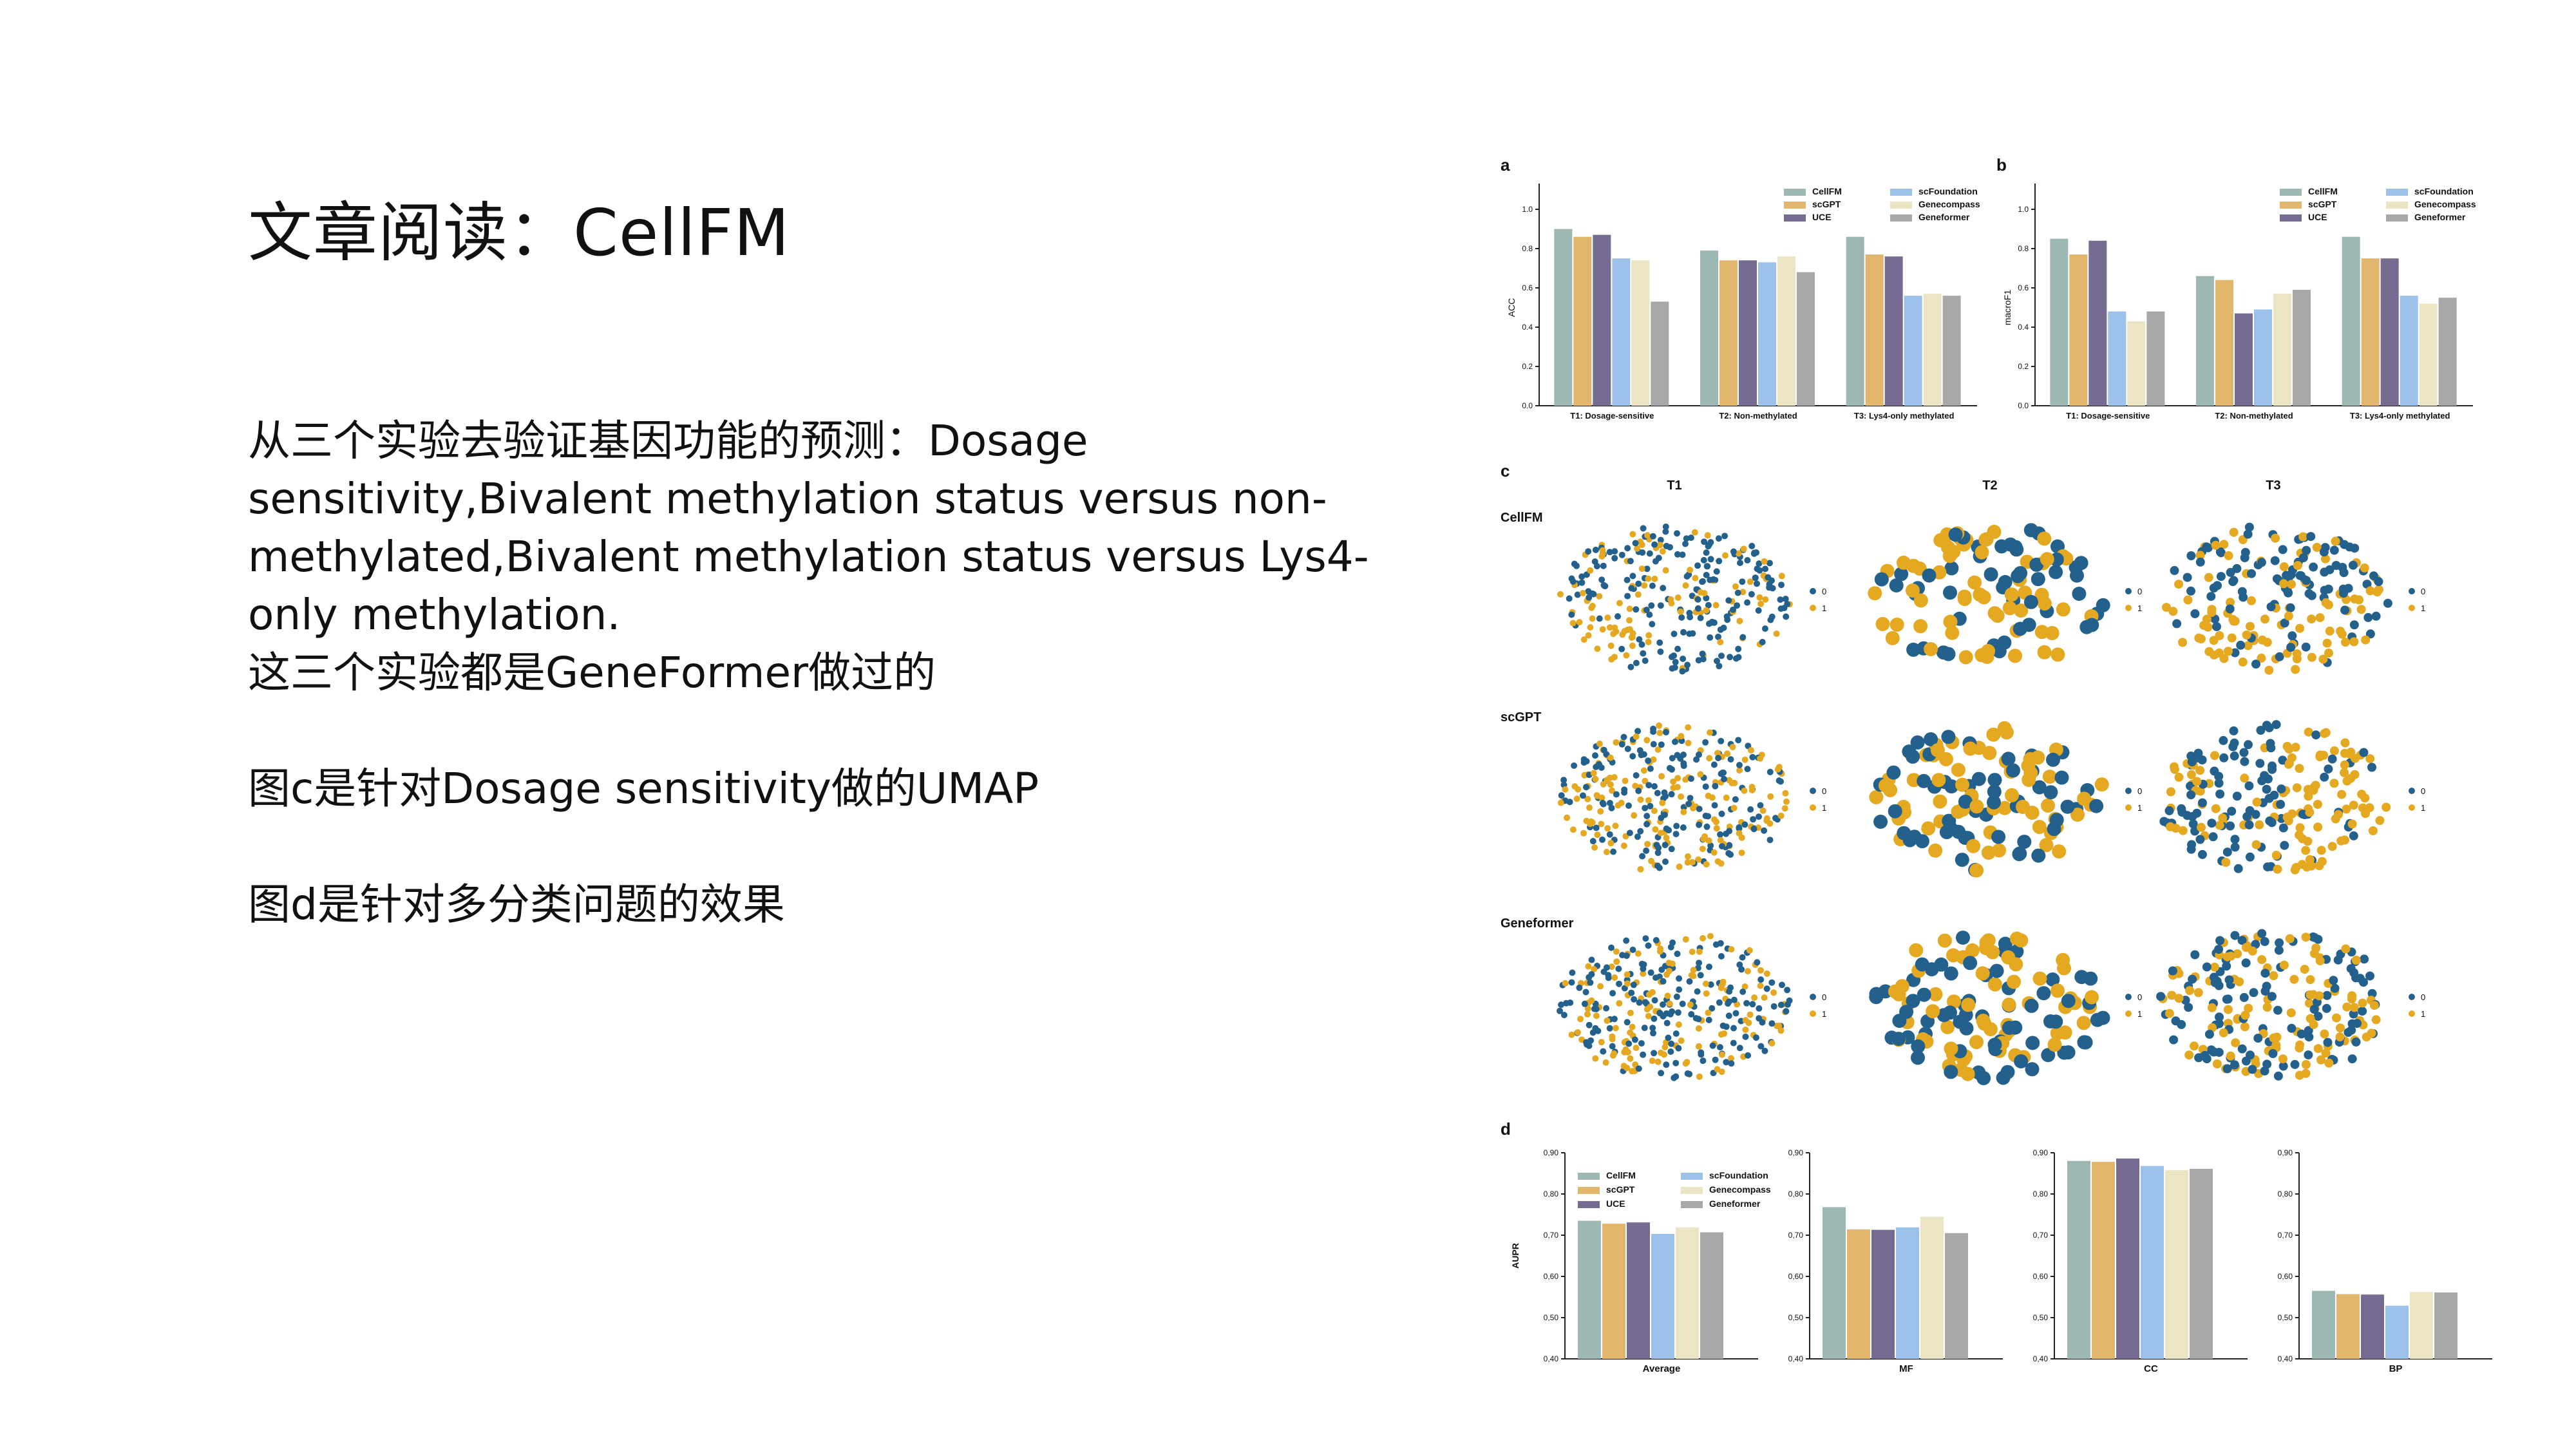 Image resolution: width=2576 pixels, height=1449 pixels. What do you see at coordinates (1527, 327) in the screenshot?
I see `y-tick-label: 0.4` at bounding box center [1527, 327].